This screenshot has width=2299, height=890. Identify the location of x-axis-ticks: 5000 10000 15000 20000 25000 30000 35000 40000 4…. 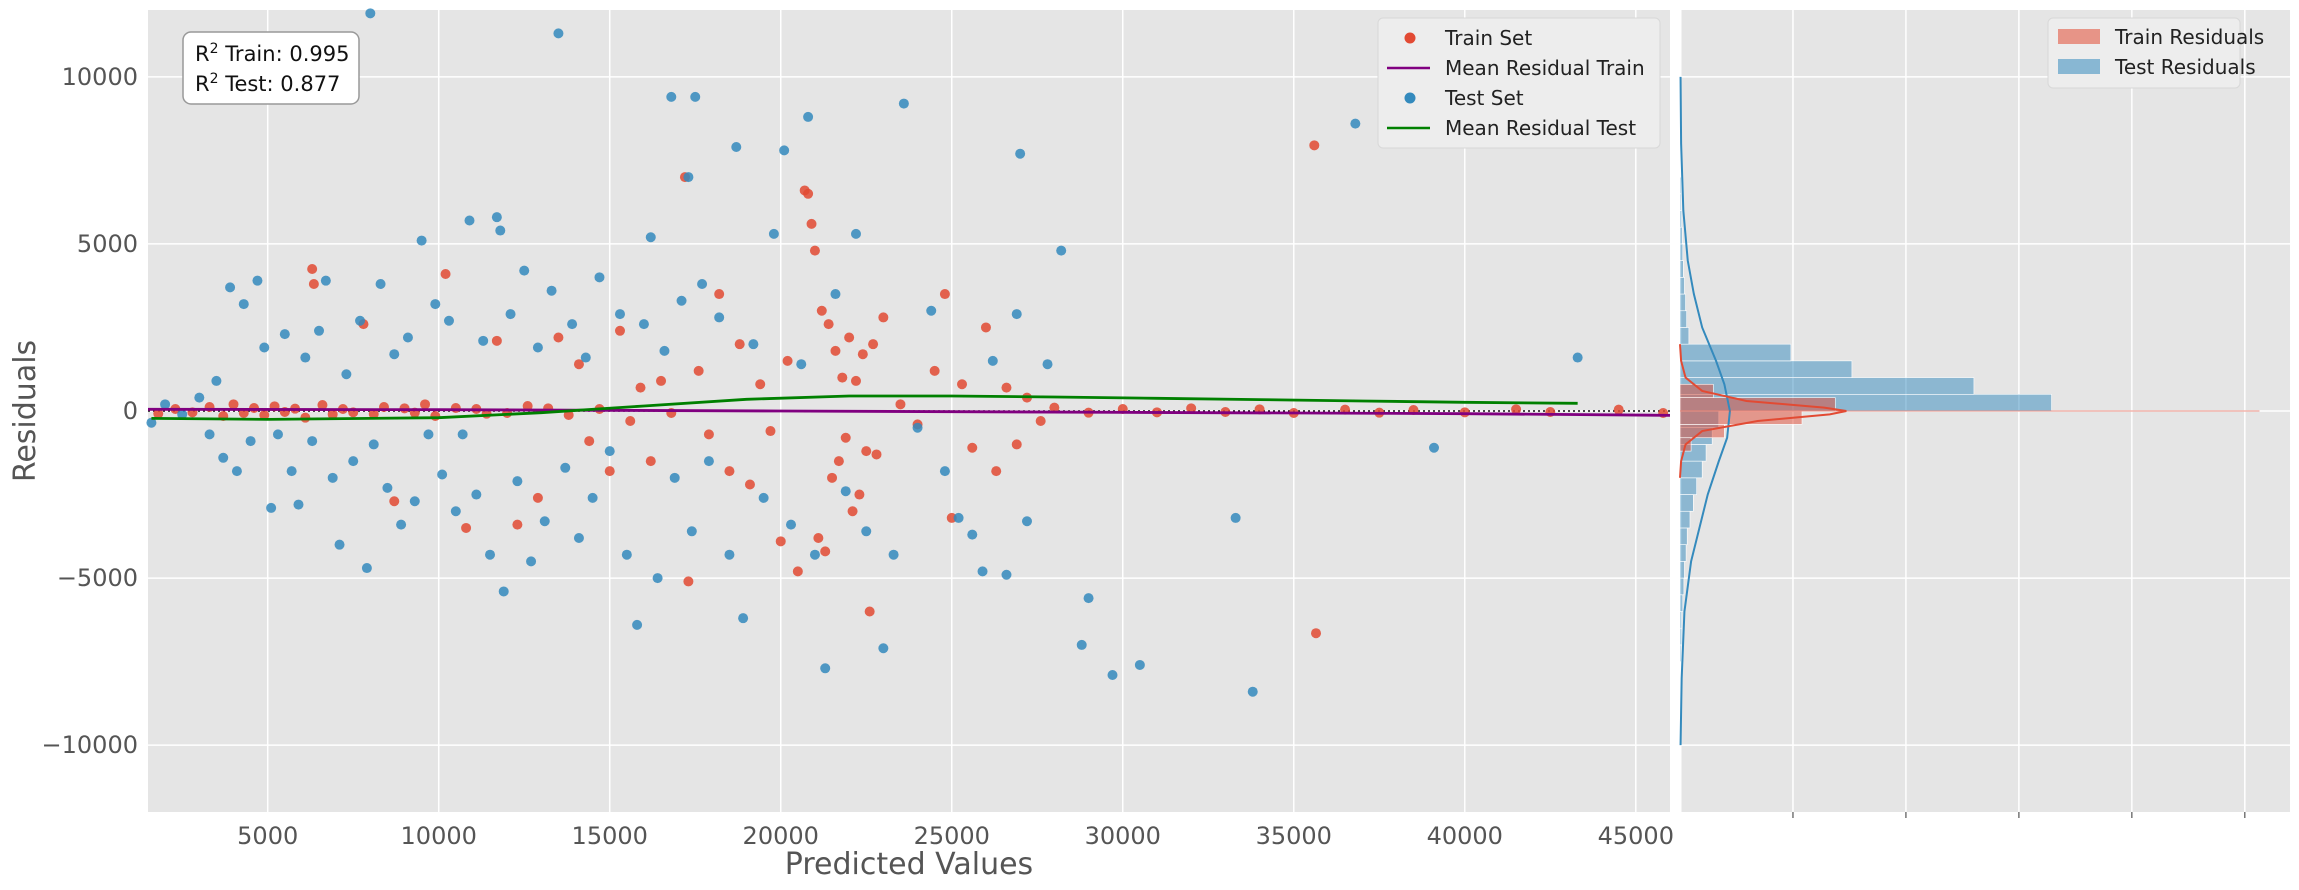
(955, 836).